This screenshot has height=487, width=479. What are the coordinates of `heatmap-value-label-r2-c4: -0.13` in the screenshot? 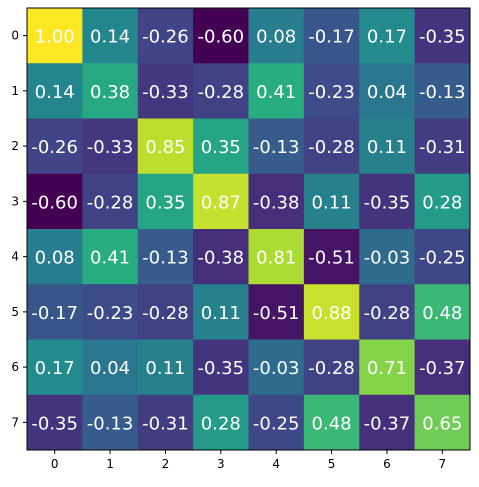 It's located at (276, 147).